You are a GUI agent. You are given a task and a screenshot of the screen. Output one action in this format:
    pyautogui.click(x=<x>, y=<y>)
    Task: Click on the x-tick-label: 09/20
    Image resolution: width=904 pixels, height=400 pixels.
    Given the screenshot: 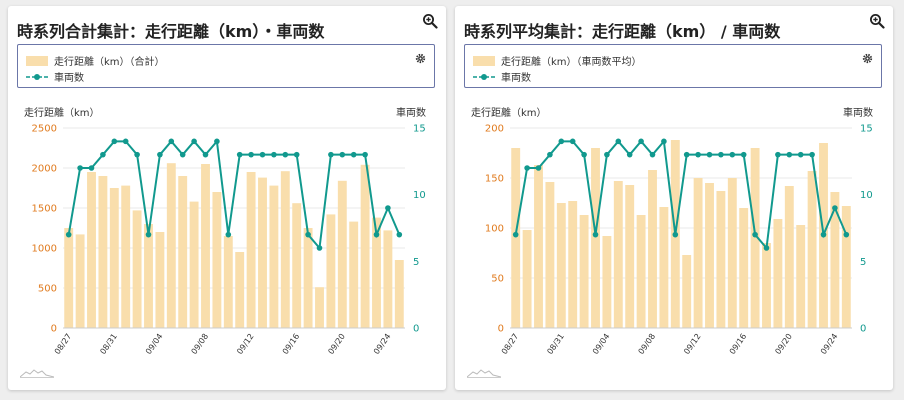 What is the action you would take?
    pyautogui.click(x=783, y=344)
    